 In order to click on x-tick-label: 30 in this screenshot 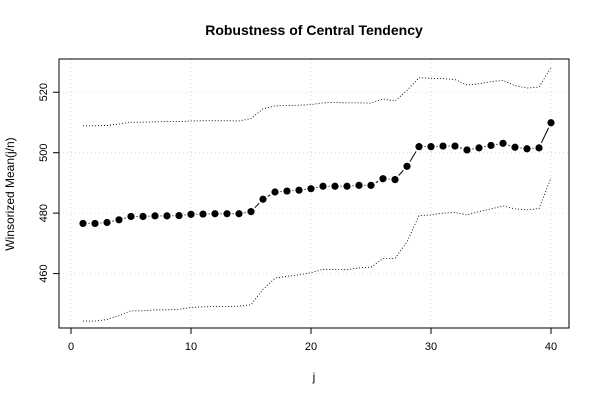, I will do `click(431, 347)`.